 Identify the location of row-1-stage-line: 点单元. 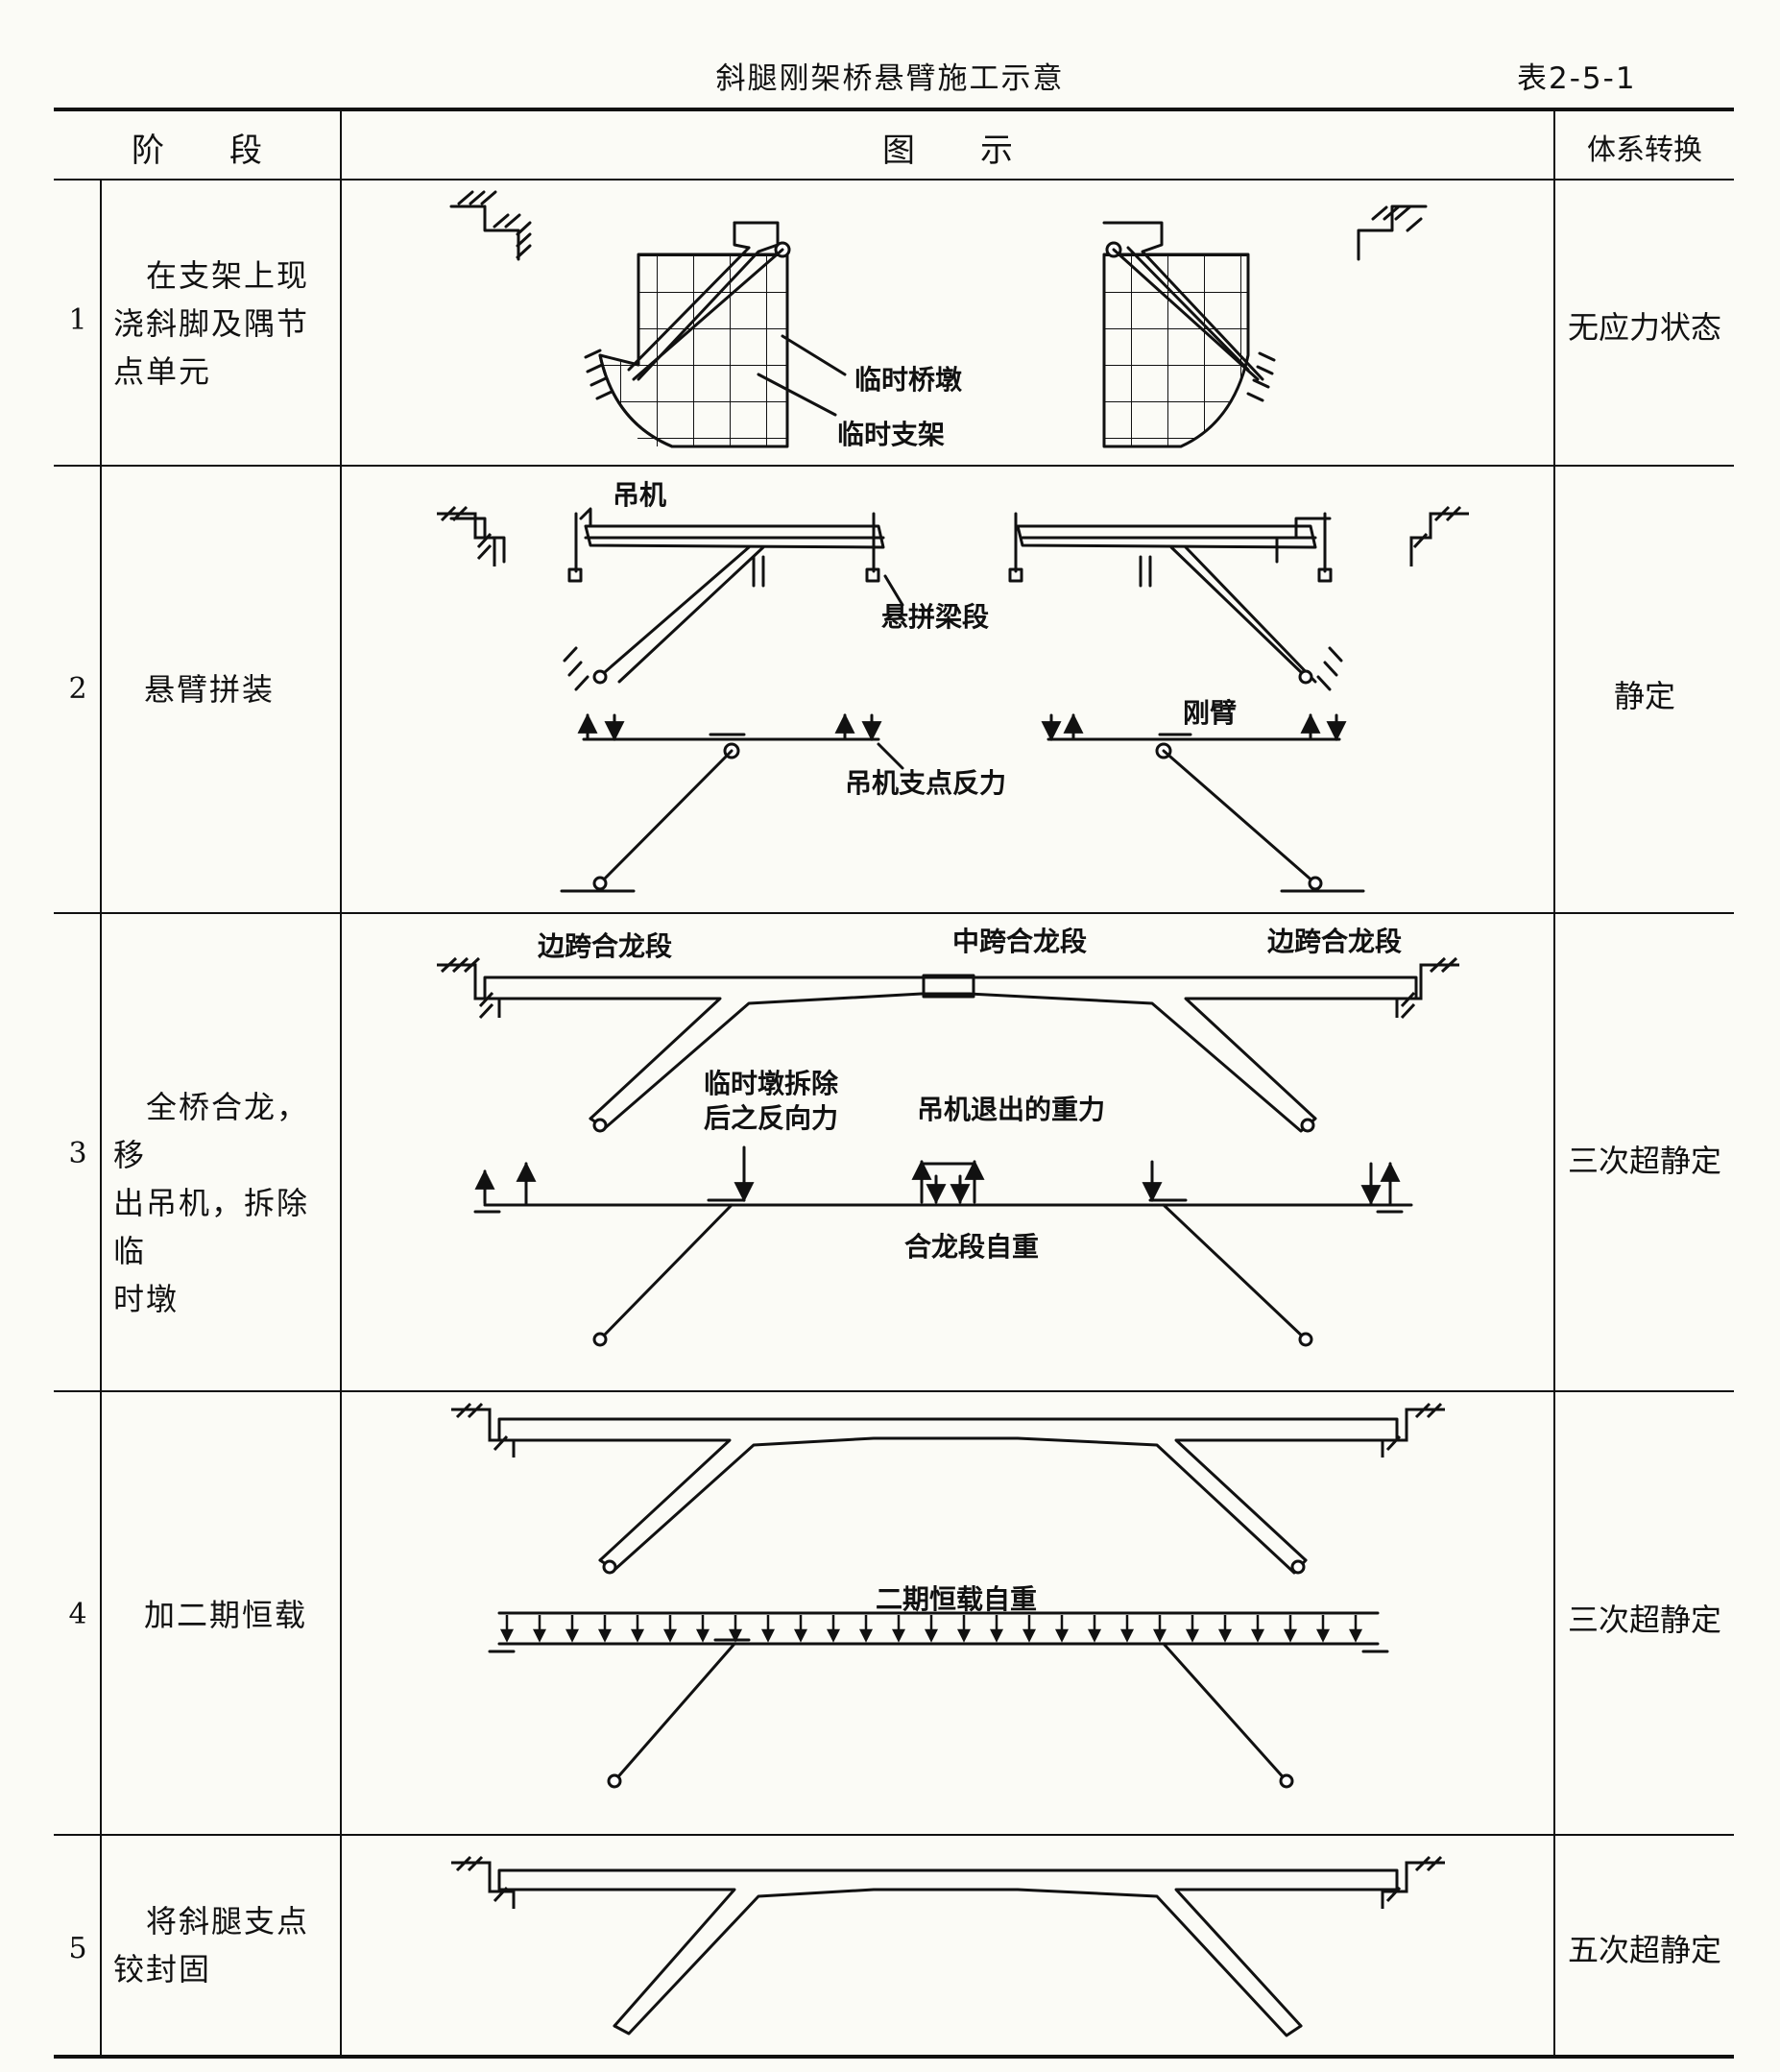
(162, 371).